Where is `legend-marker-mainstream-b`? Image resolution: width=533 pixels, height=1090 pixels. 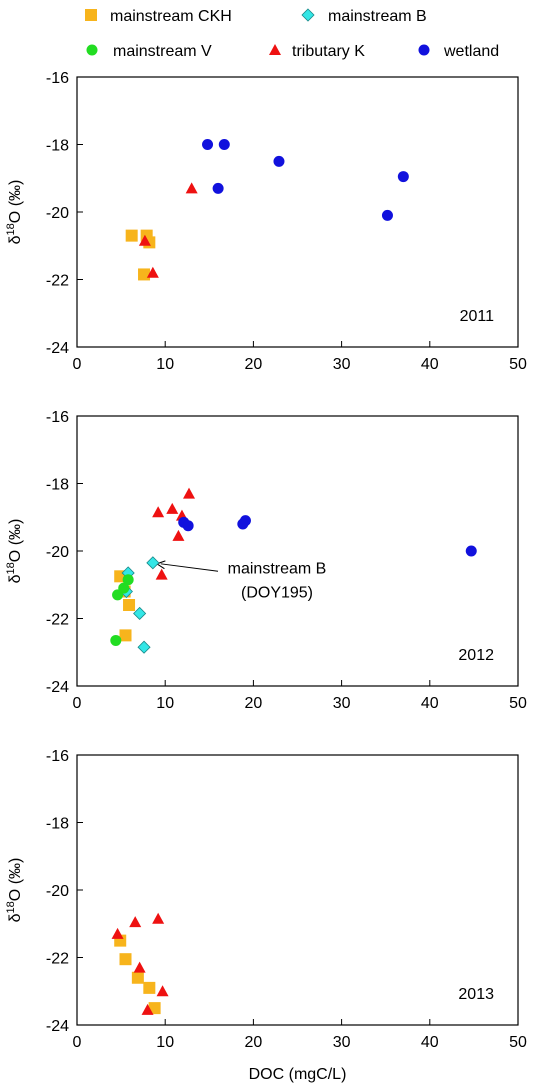
legend-marker-mainstream-b is located at coordinates (308, 15).